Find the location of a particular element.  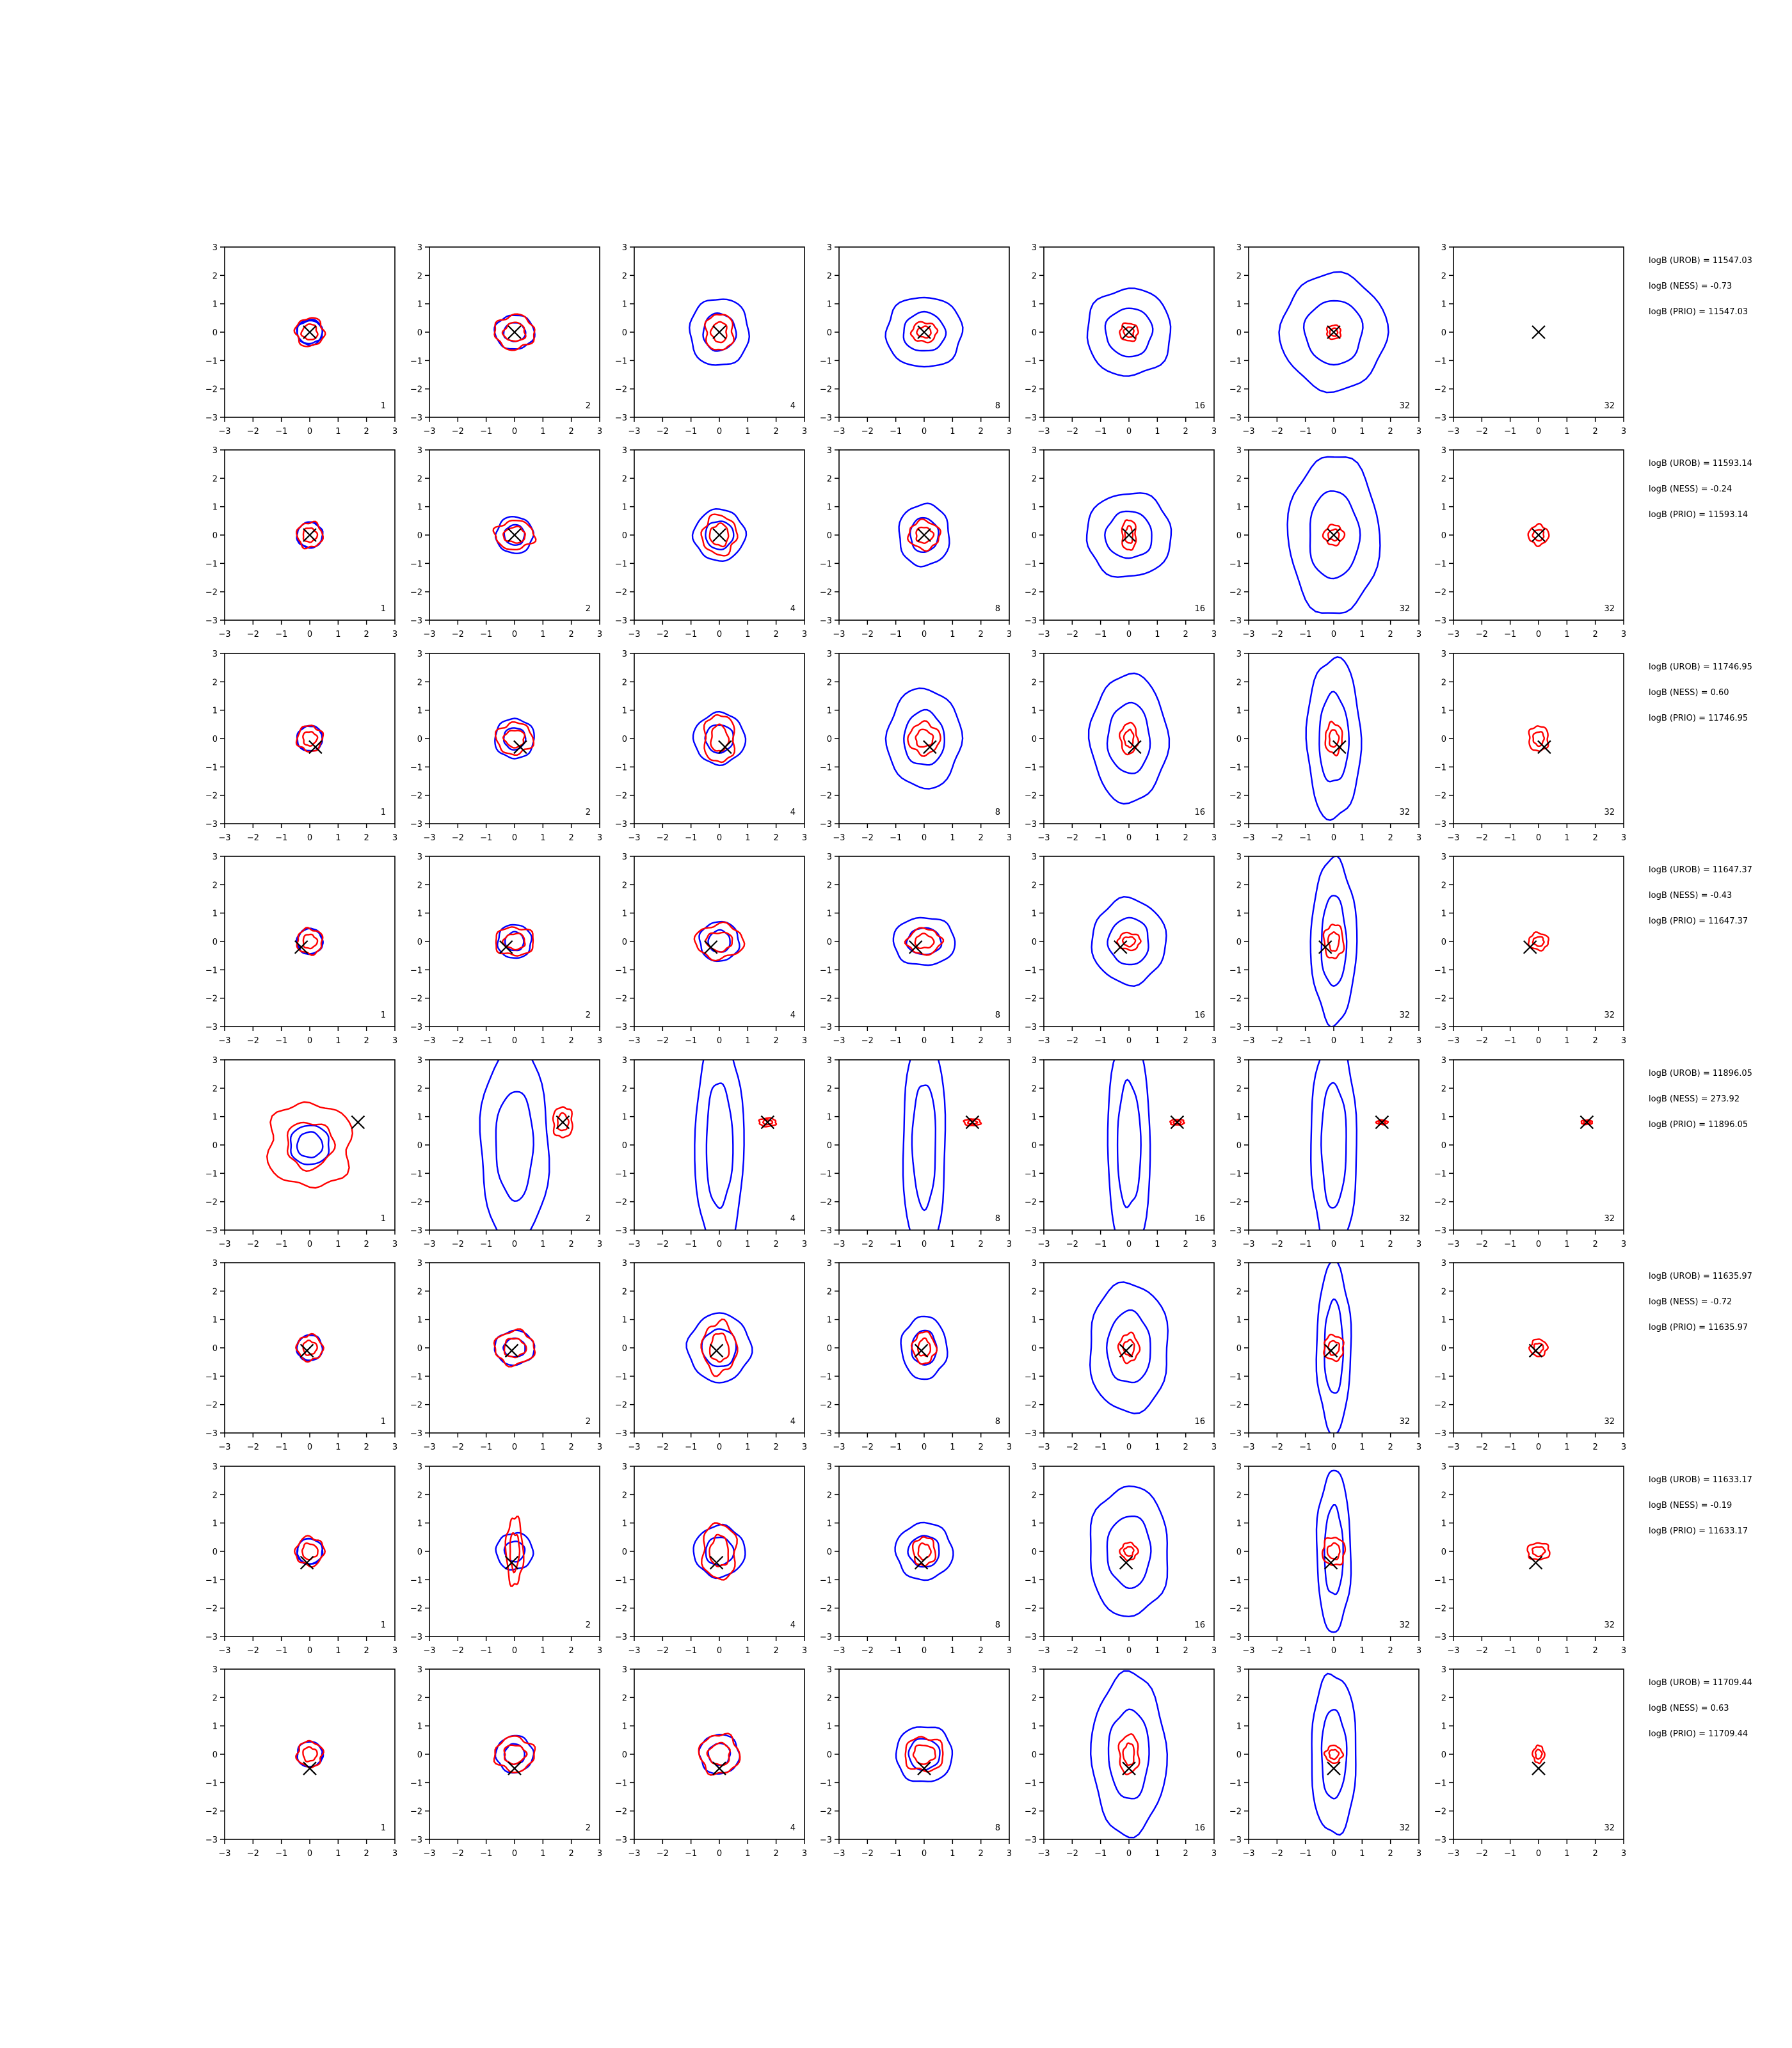

panel-r4-c6: −3 −2 −1 0 1 2 3 −3 −2 −1 0 1 2 3 32 is located at coordinates (1325, 949).